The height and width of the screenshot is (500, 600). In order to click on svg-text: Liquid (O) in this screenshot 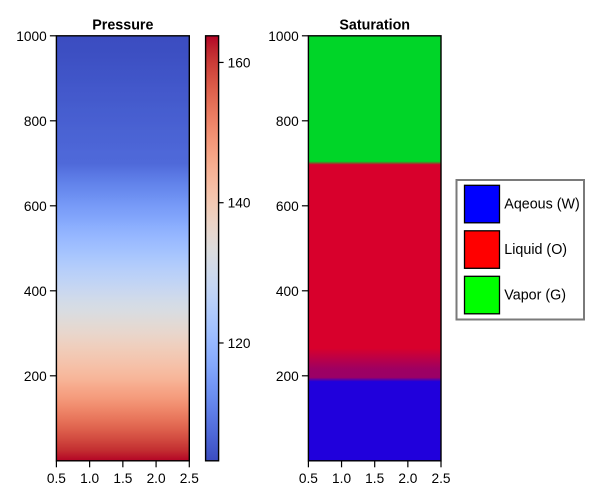, I will do `click(535, 250)`.